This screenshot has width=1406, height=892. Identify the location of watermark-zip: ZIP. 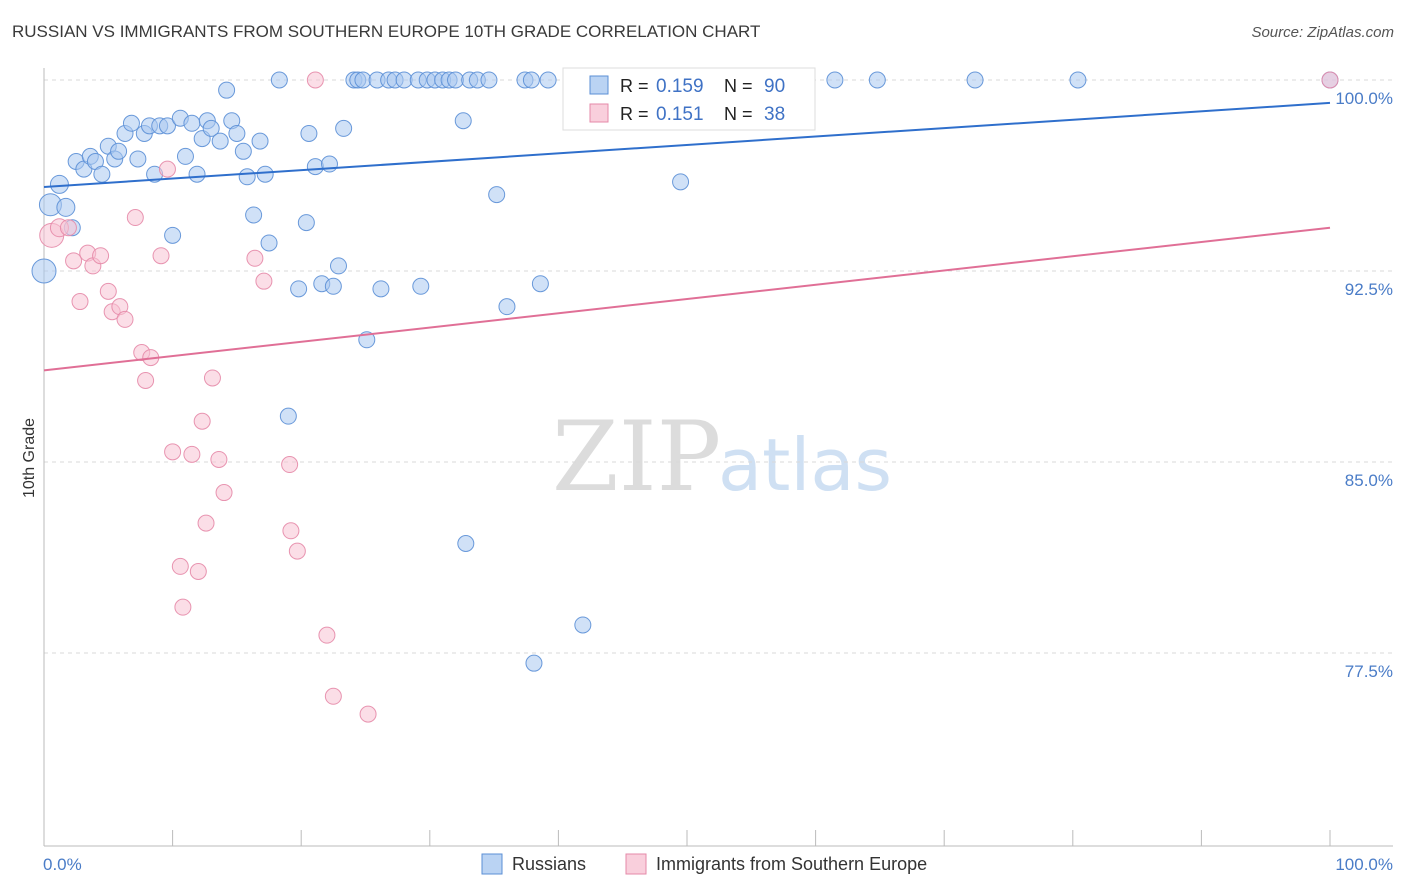
(636, 457).